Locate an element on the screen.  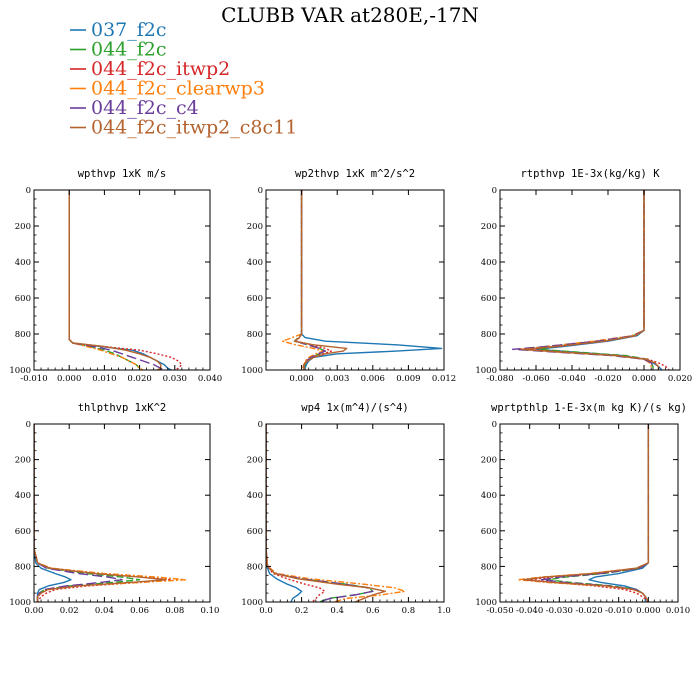
panel-title: rtpthvp 1E-3x(kg/kg) K is located at coordinates (590, 174).